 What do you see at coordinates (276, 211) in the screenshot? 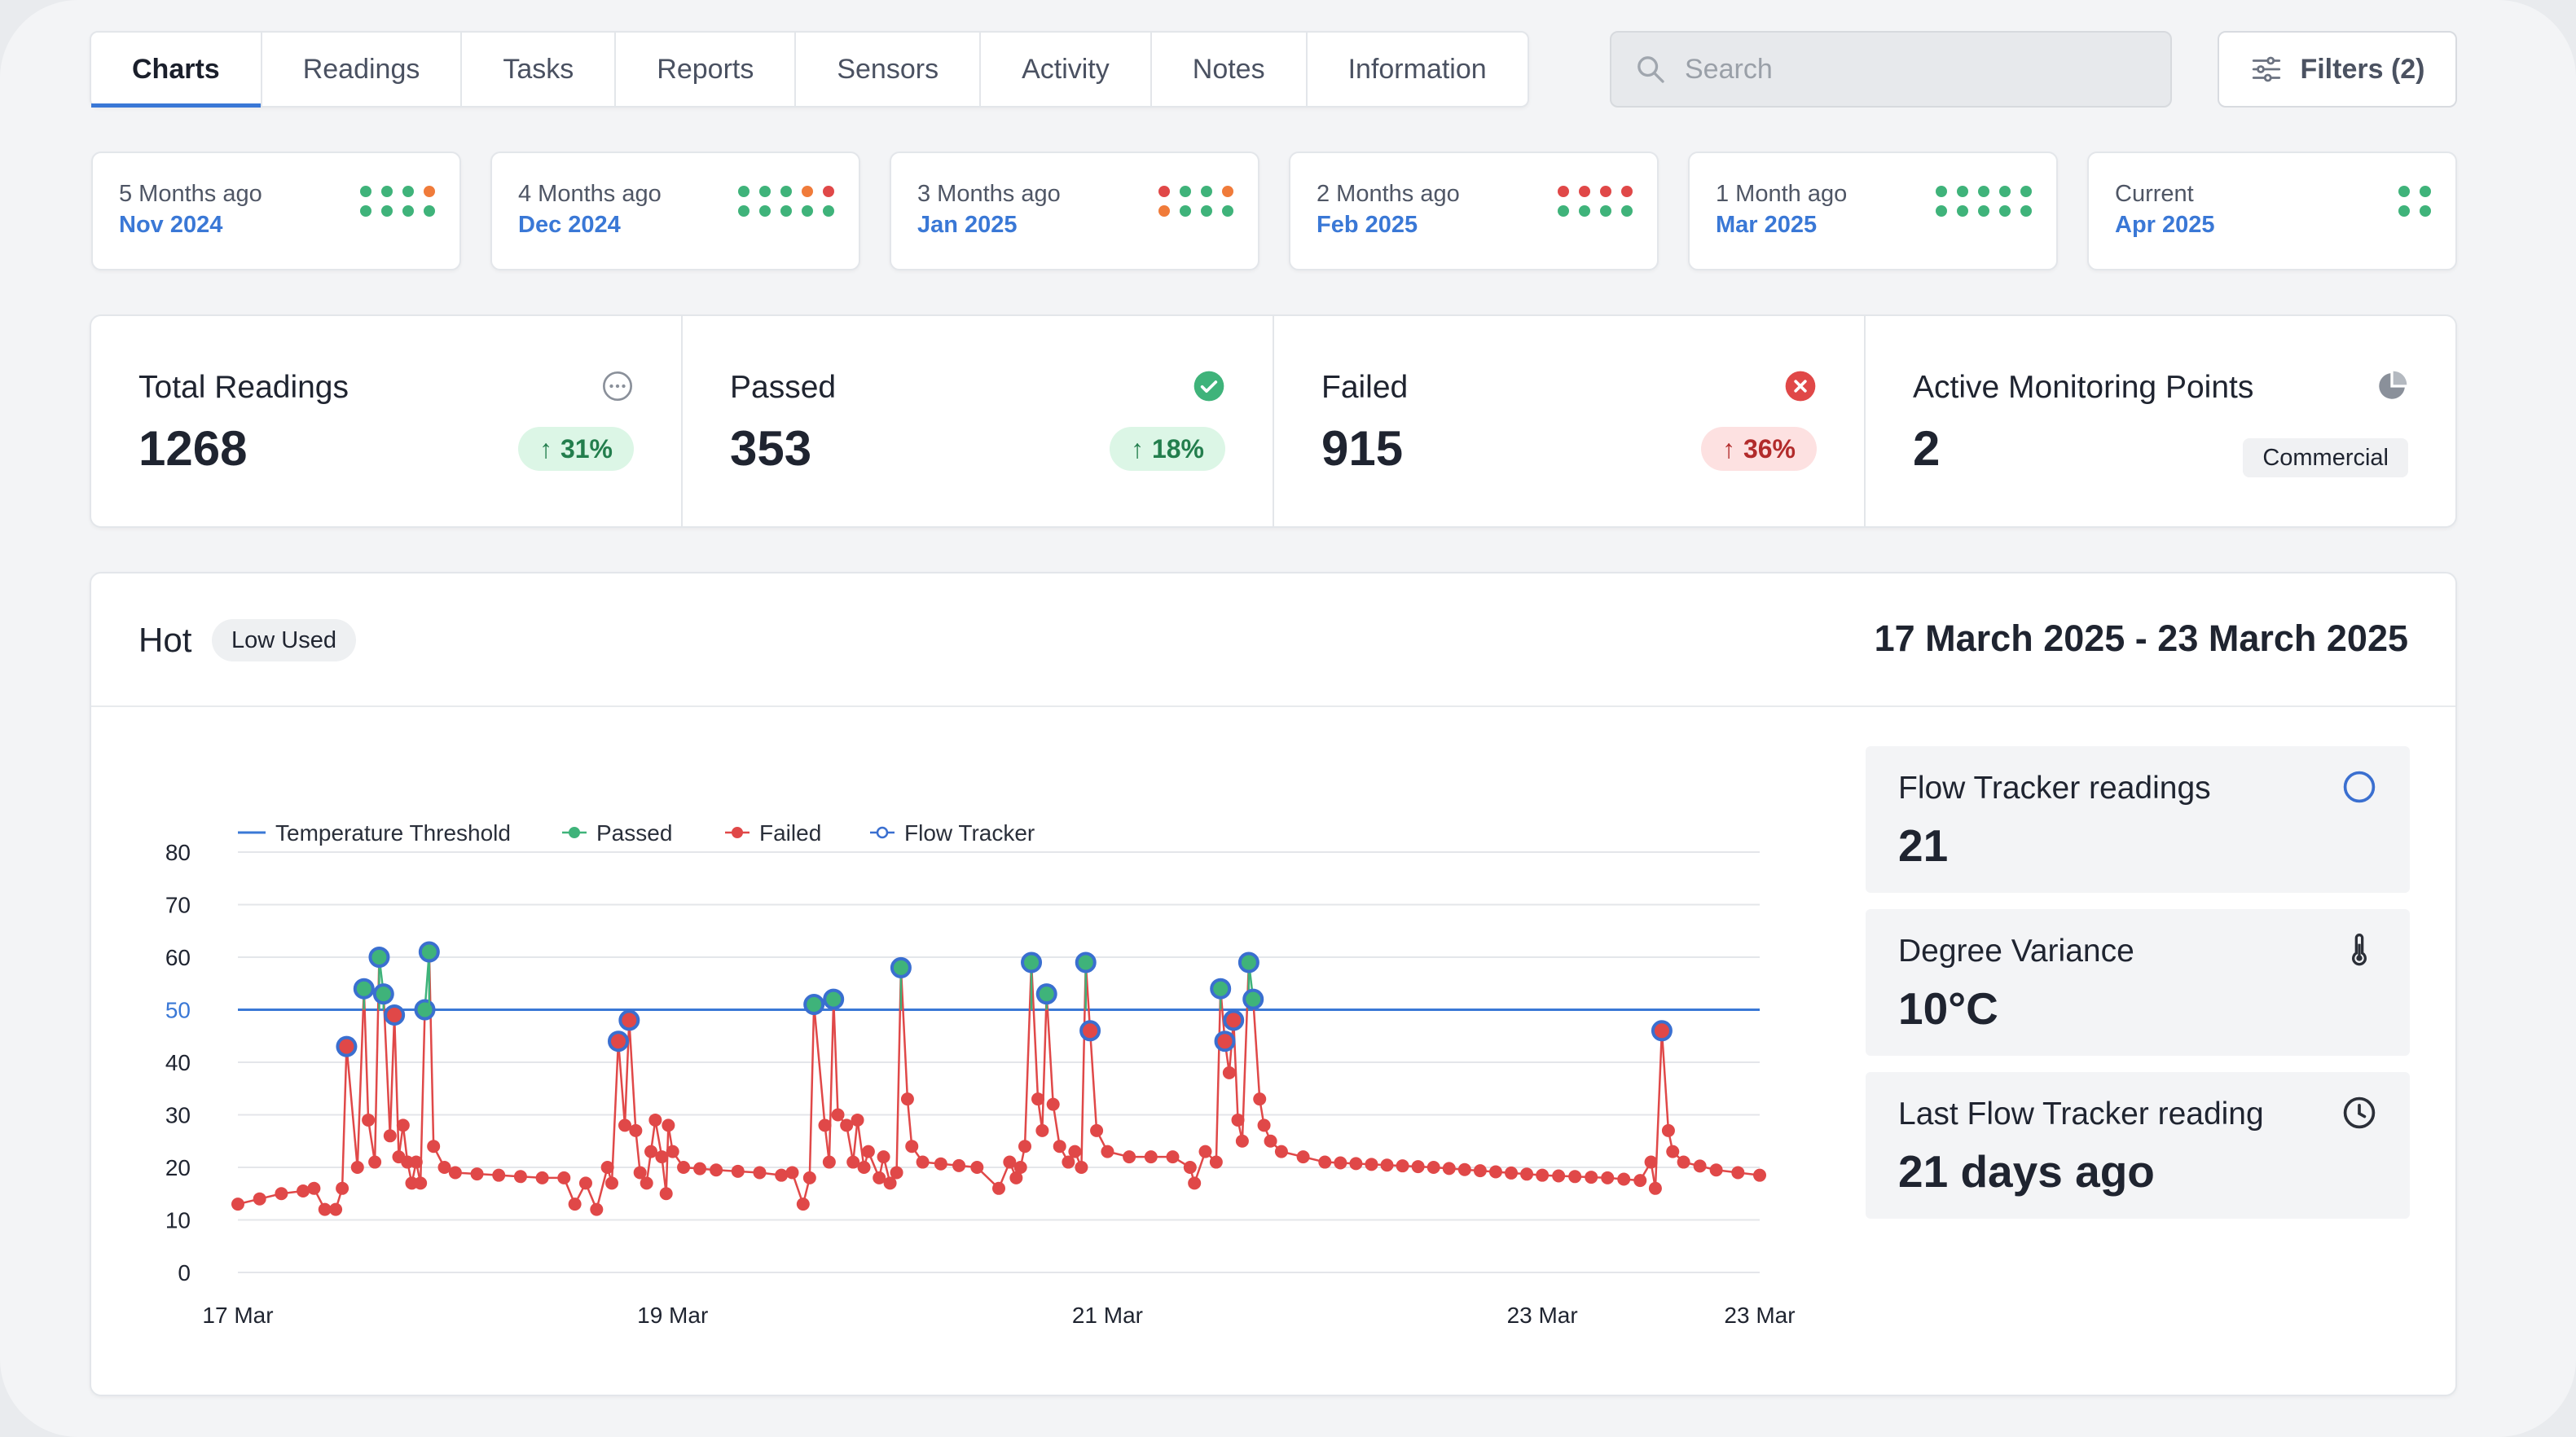
I see `period-card: 5 Months ago Nov 2024` at bounding box center [276, 211].